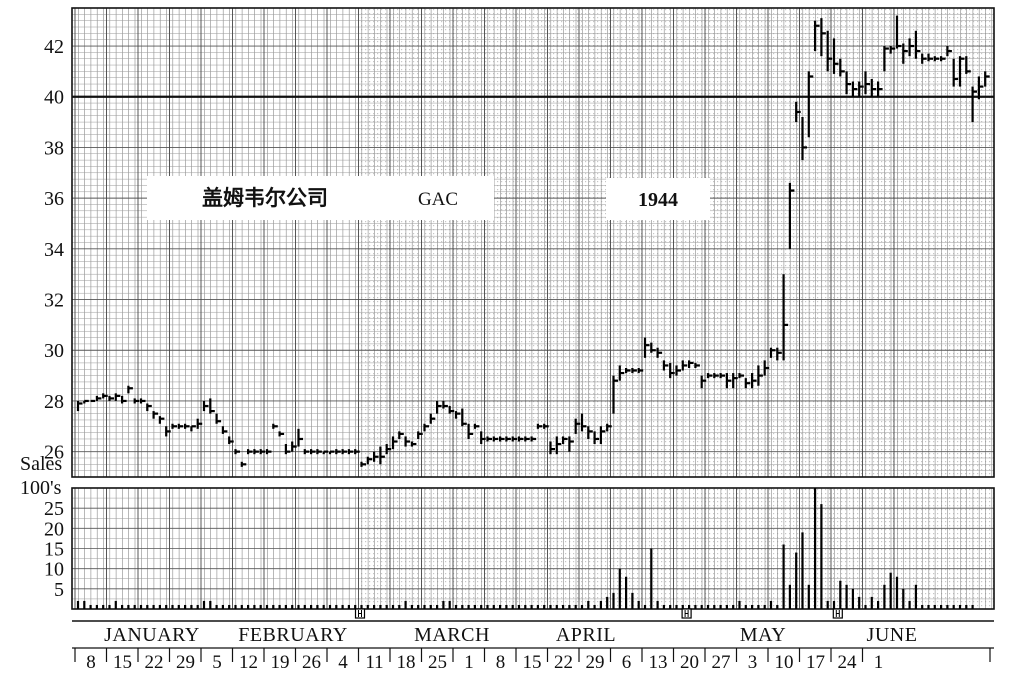 The width and height of the screenshot is (1015, 675). I want to click on volume-tick-label: 25, so click(54, 509).